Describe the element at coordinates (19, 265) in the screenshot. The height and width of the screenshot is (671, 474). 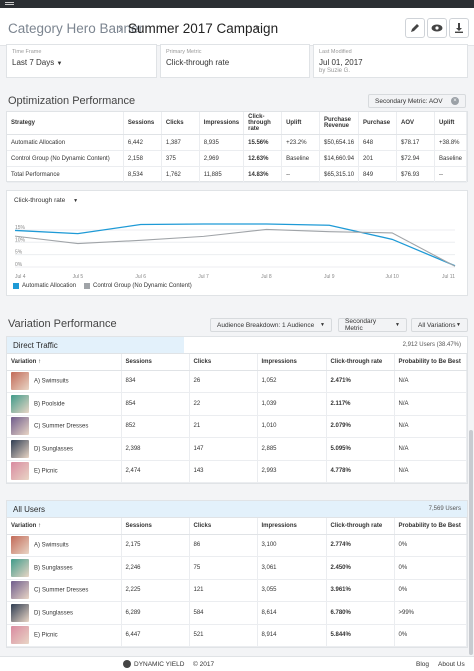
I see `y-tick-label: 0%` at that location.